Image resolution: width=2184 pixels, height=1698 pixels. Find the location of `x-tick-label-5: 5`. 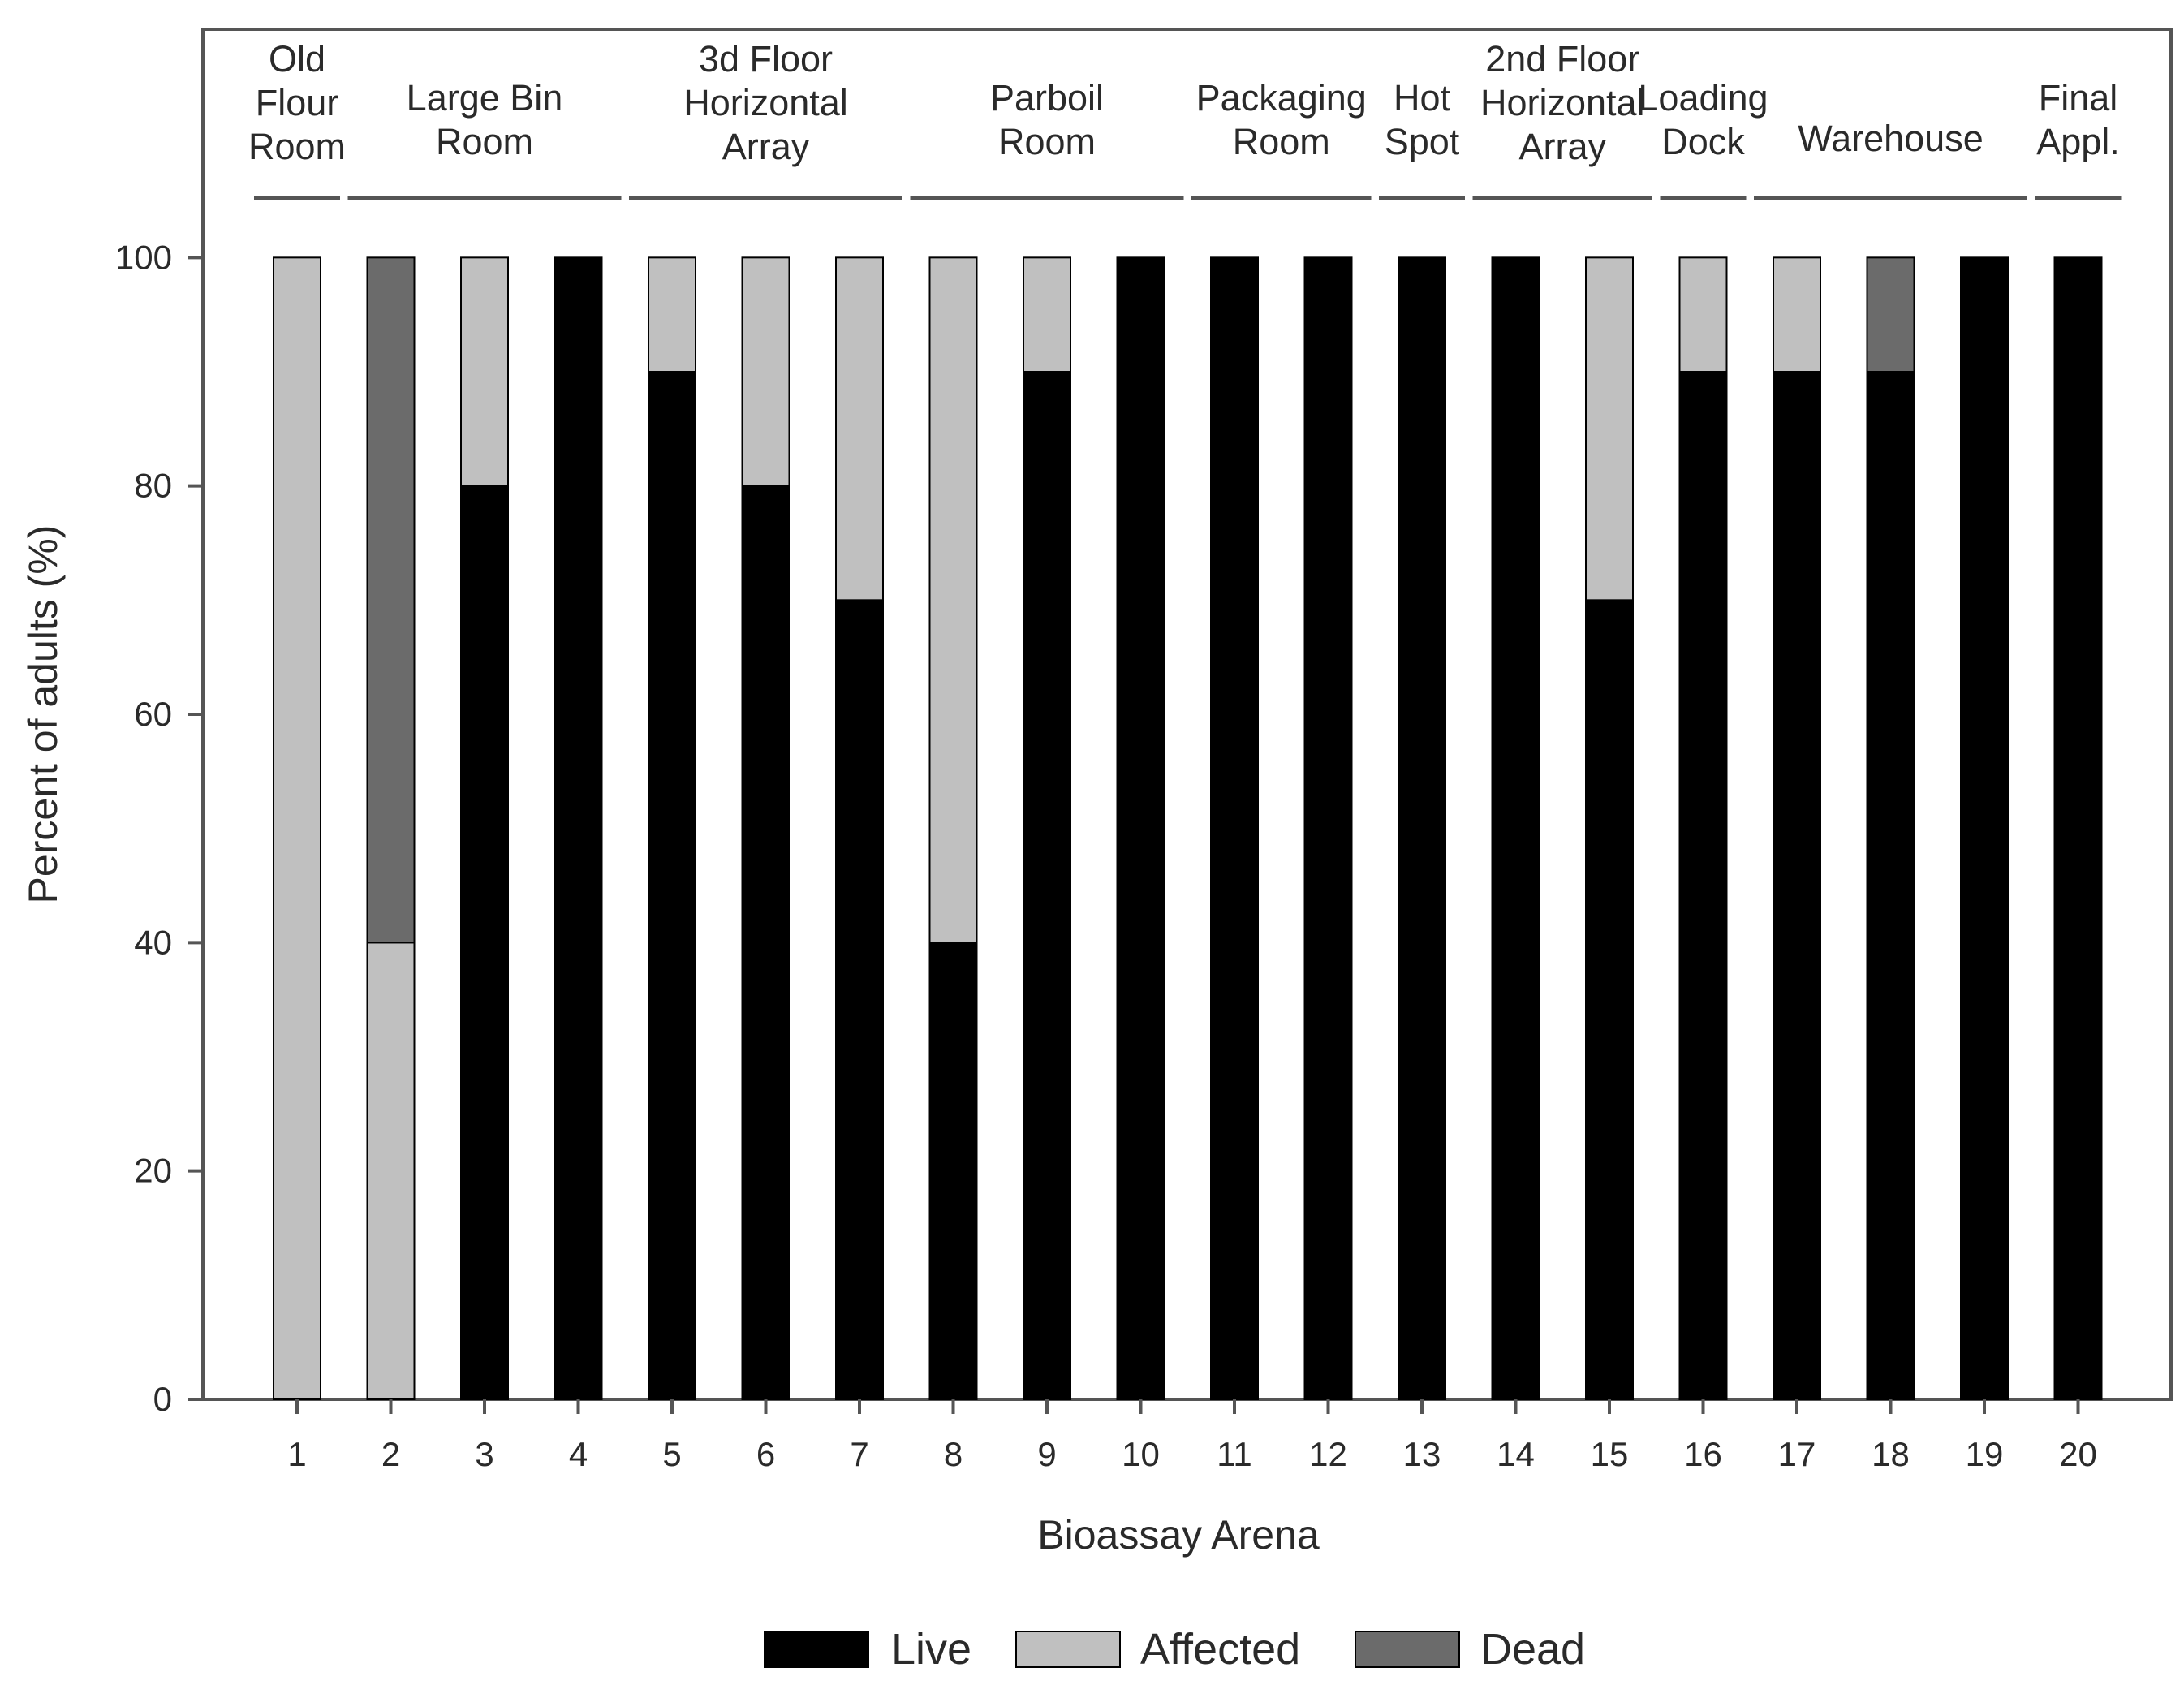

x-tick-label-5: 5 is located at coordinates (672, 1454).